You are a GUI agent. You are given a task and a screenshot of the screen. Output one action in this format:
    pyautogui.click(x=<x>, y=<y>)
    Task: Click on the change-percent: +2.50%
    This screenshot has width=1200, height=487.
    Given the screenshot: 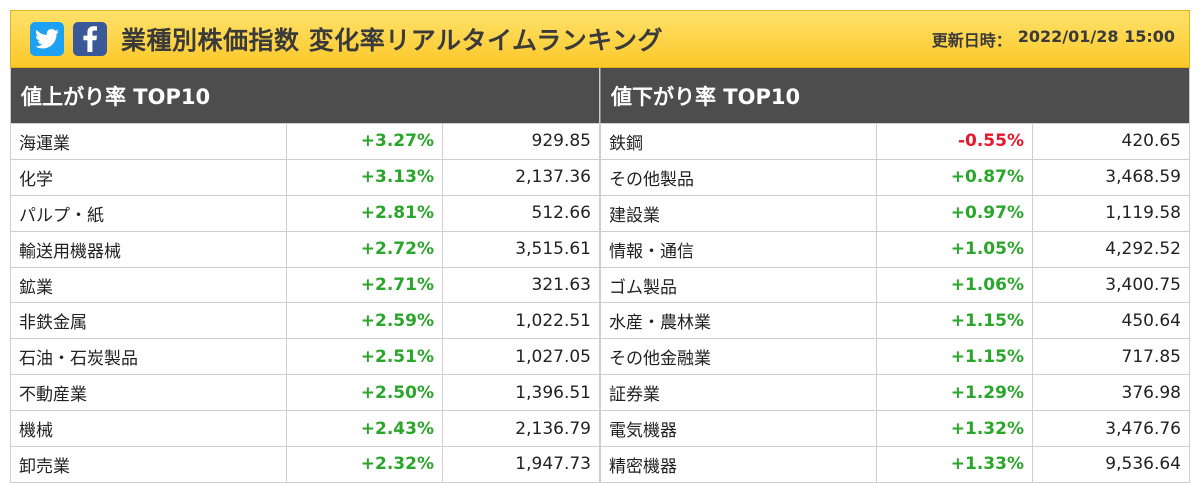 What is the action you would take?
    pyautogui.click(x=364, y=393)
    